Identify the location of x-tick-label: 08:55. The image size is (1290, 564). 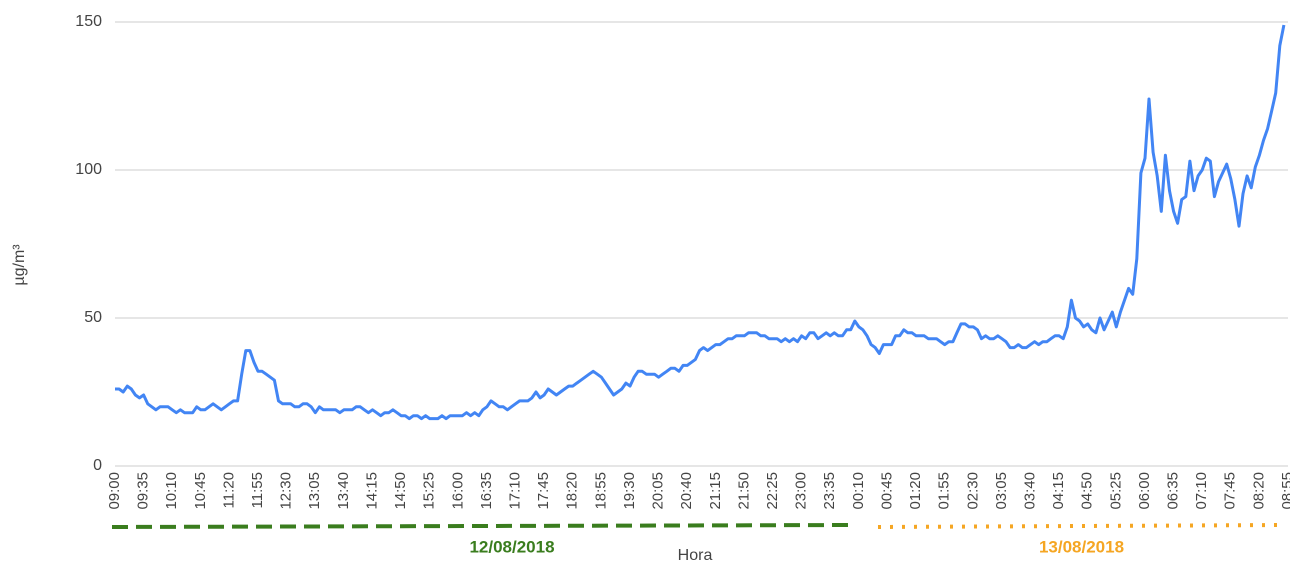
(1284, 491).